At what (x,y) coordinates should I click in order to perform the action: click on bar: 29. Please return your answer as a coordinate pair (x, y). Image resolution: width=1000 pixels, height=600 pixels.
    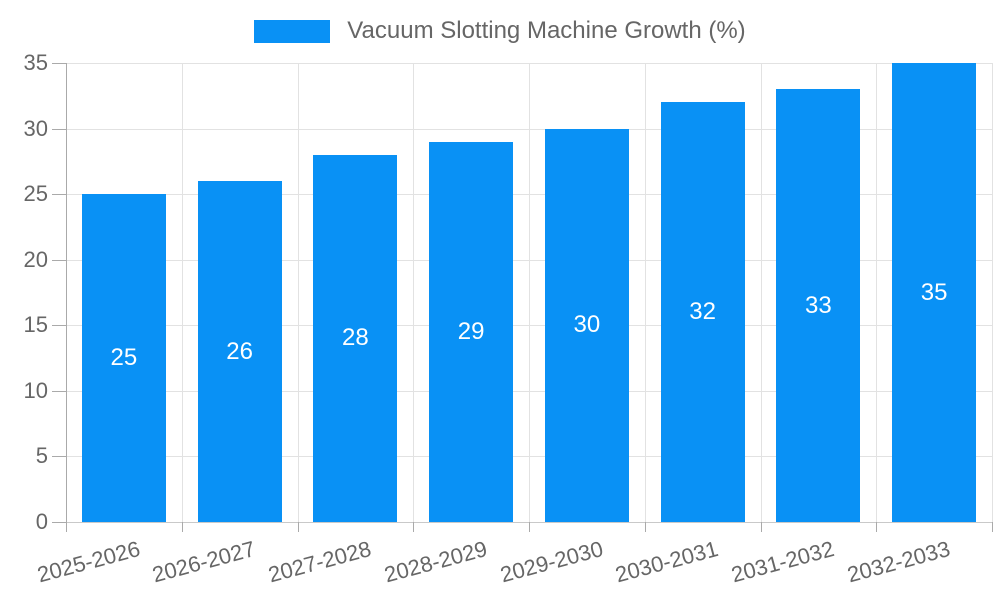
    Looking at the image, I should click on (471, 331).